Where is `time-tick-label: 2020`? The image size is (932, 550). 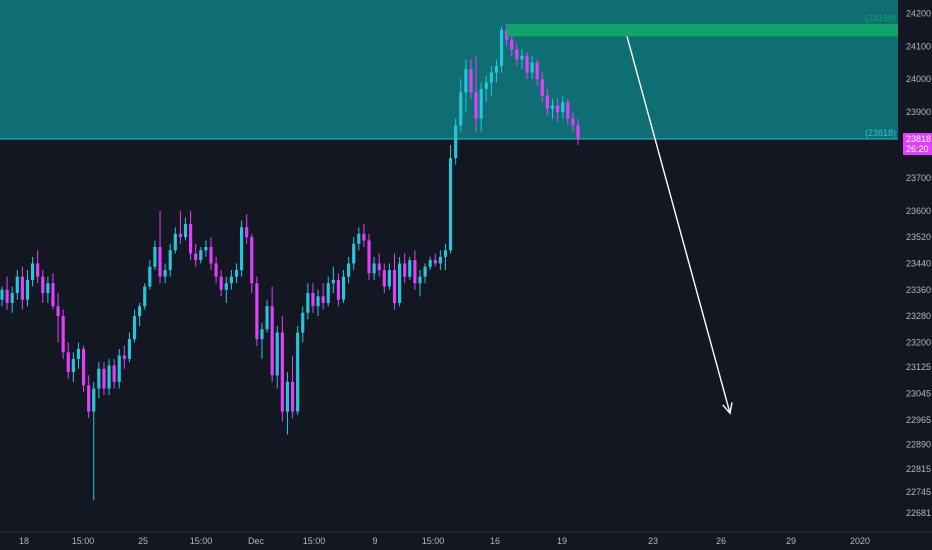
time-tick-label: 2020 is located at coordinates (860, 541).